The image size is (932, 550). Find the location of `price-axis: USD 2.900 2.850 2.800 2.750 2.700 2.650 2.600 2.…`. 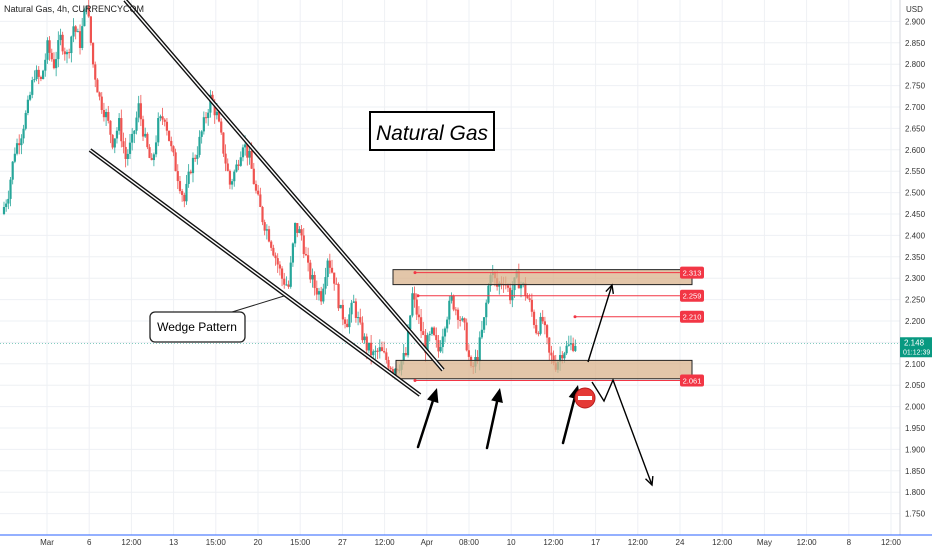

price-axis: USD 2.900 2.850 2.800 2.750 2.700 2.650 2.600 2.… is located at coordinates (915, 275).